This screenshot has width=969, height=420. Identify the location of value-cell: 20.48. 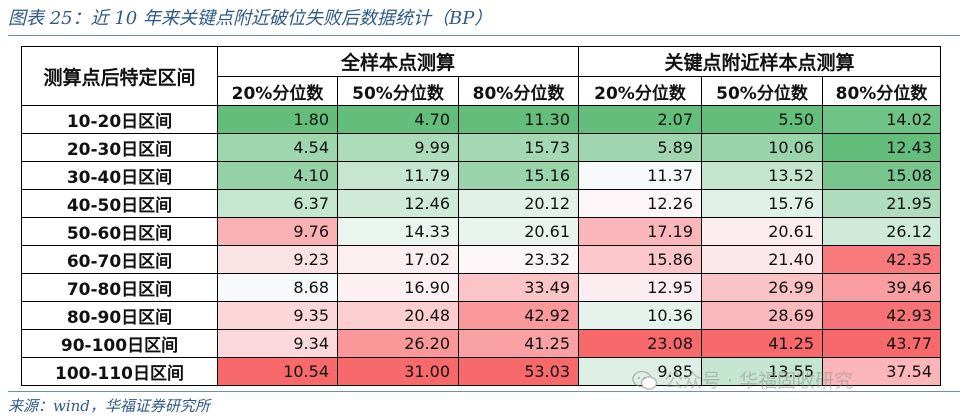
(398, 315).